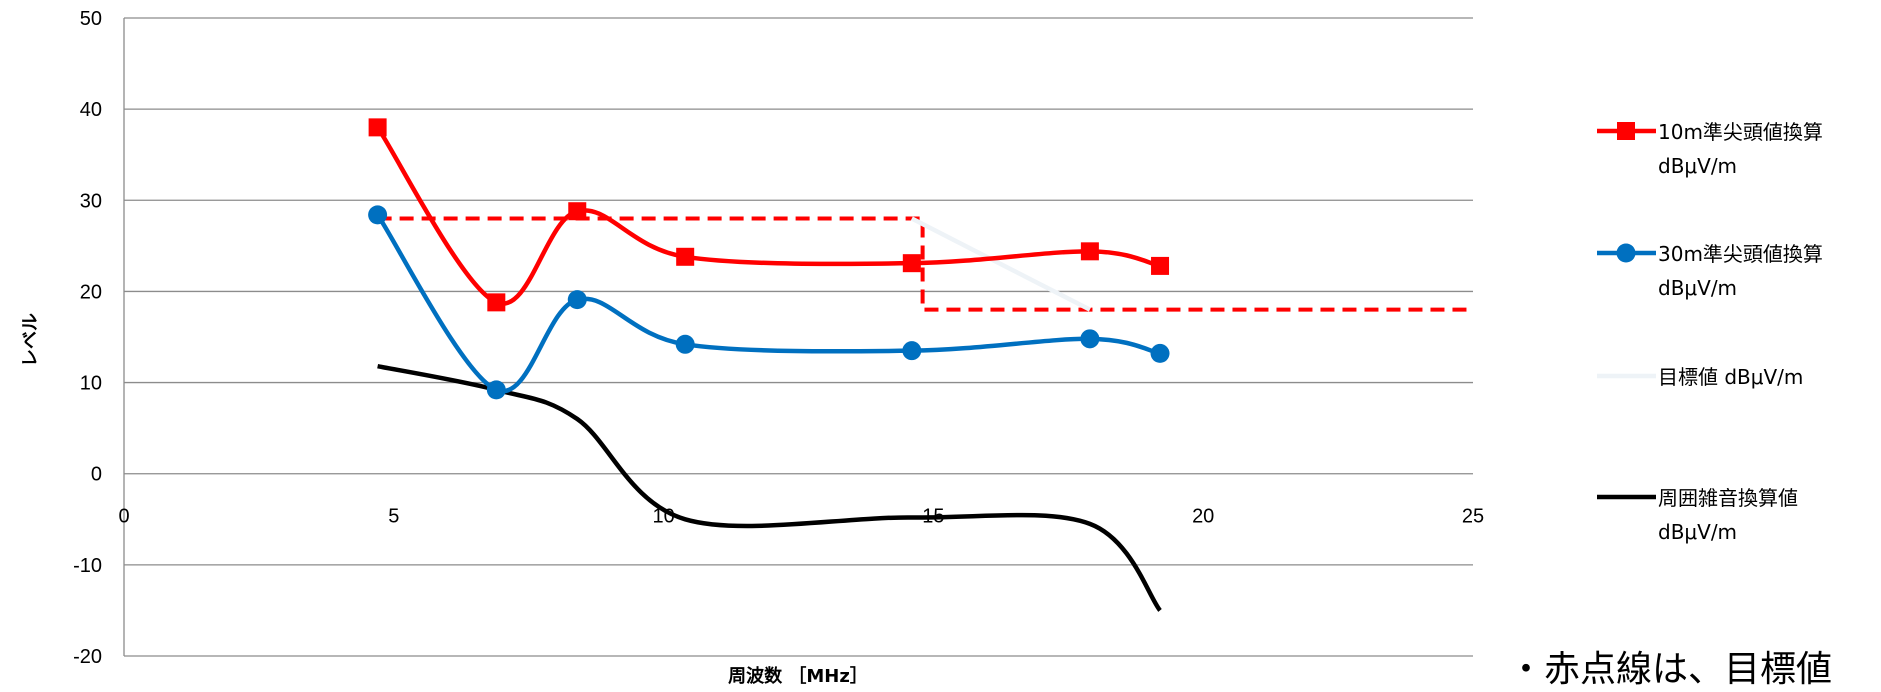 Image resolution: width=1881 pixels, height=692 pixels. What do you see at coordinates (1697, 515) in the screenshot?
I see `legend-item: 周囲雑音換算値 dBμV/m` at bounding box center [1697, 515].